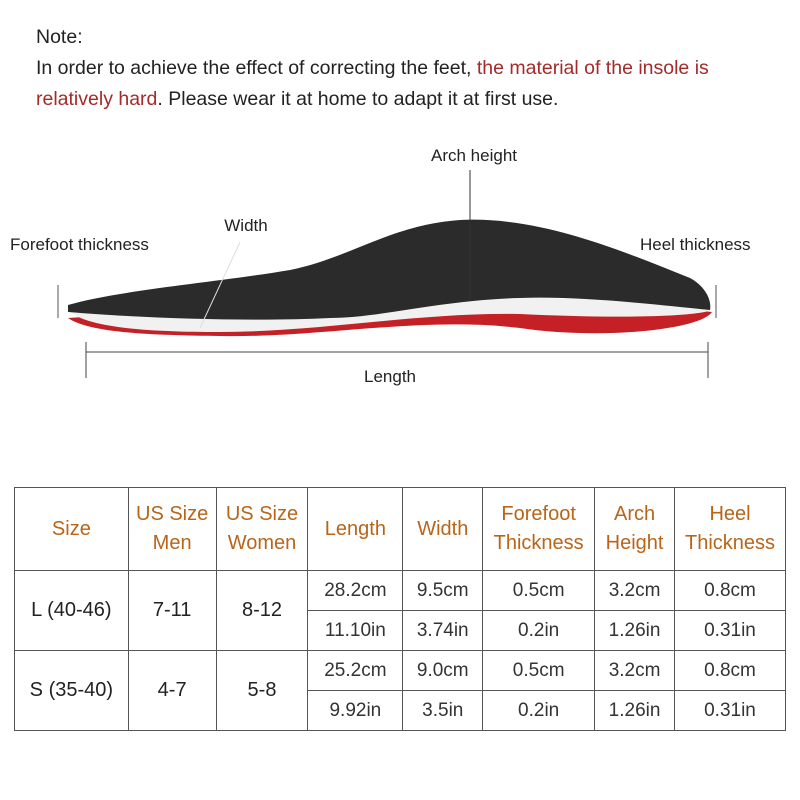  Describe the element at coordinates (172, 529) in the screenshot. I see `header-cell: US Size Men` at that location.